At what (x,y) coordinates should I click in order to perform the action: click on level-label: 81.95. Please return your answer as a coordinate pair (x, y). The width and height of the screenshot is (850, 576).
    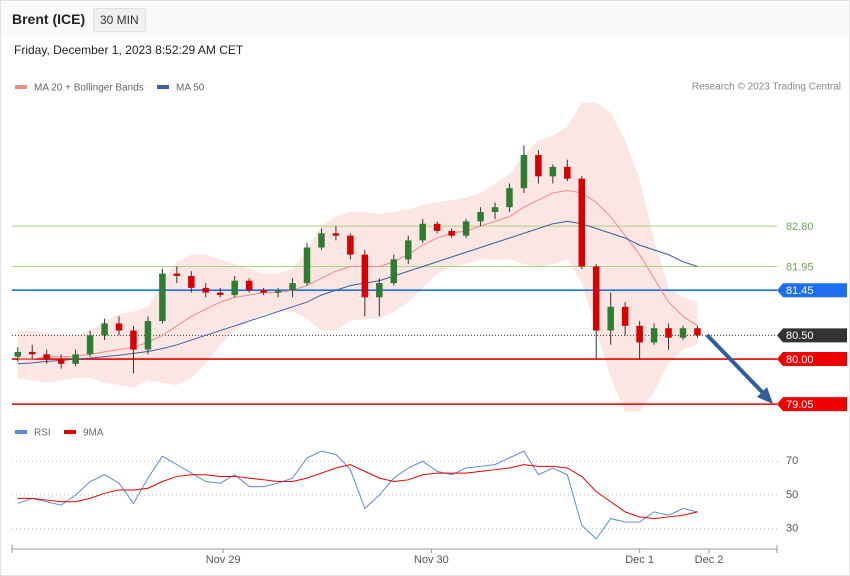
    Looking at the image, I should click on (800, 267).